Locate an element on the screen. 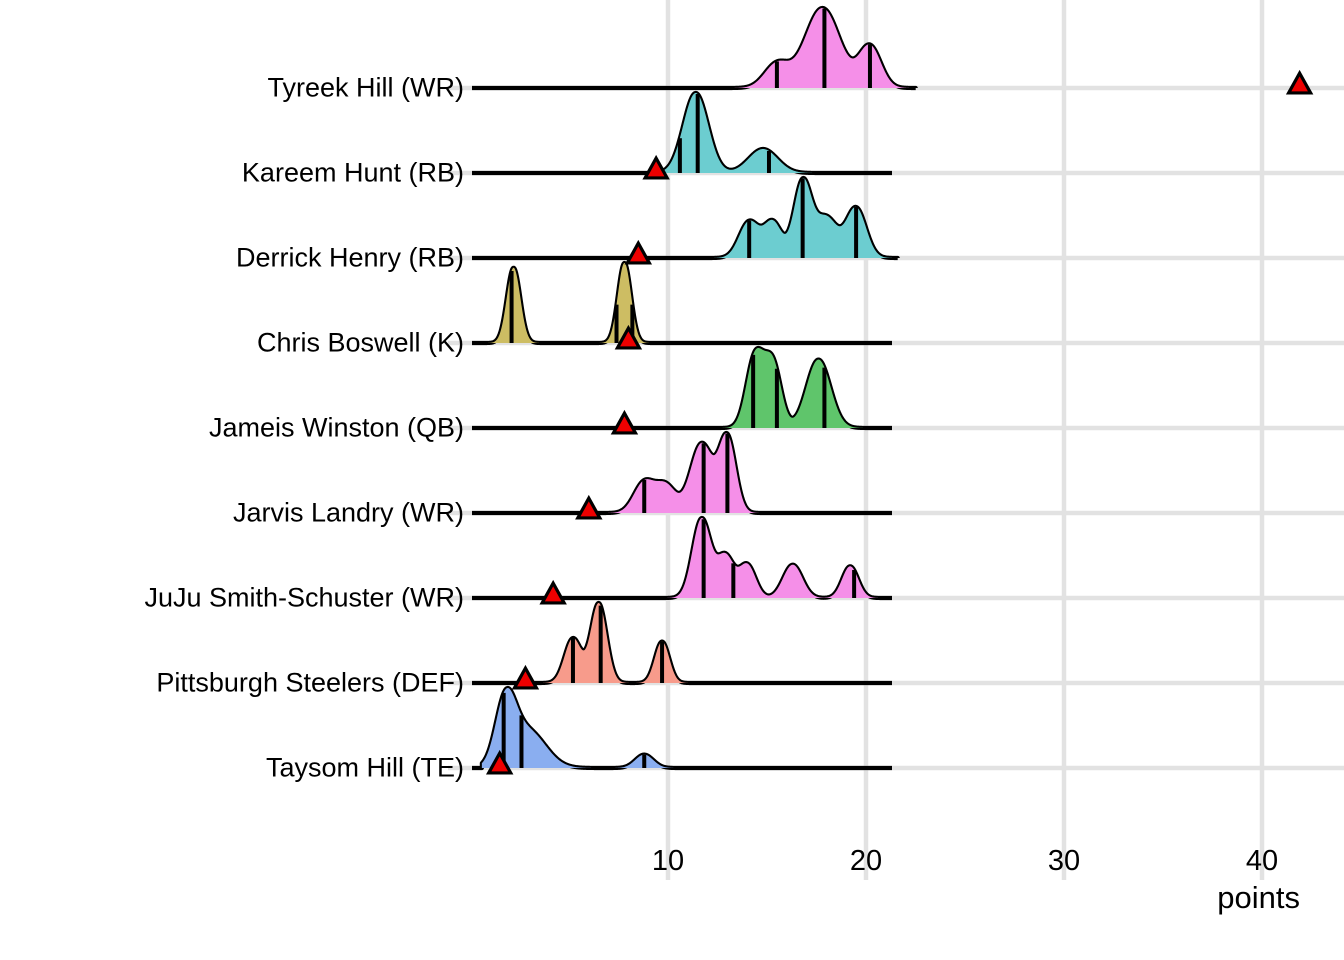  category-label: Chris Boswell (K) is located at coordinates (360, 342).